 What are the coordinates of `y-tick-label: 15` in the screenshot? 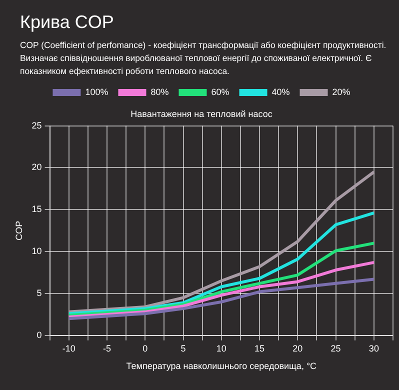 It's located at (37, 209).